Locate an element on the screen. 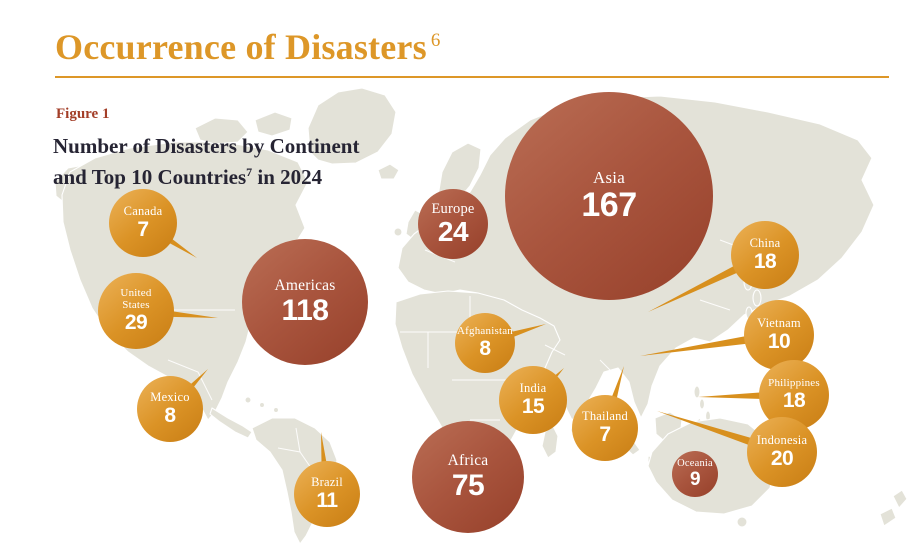  map-iceland is located at coordinates (388, 171).